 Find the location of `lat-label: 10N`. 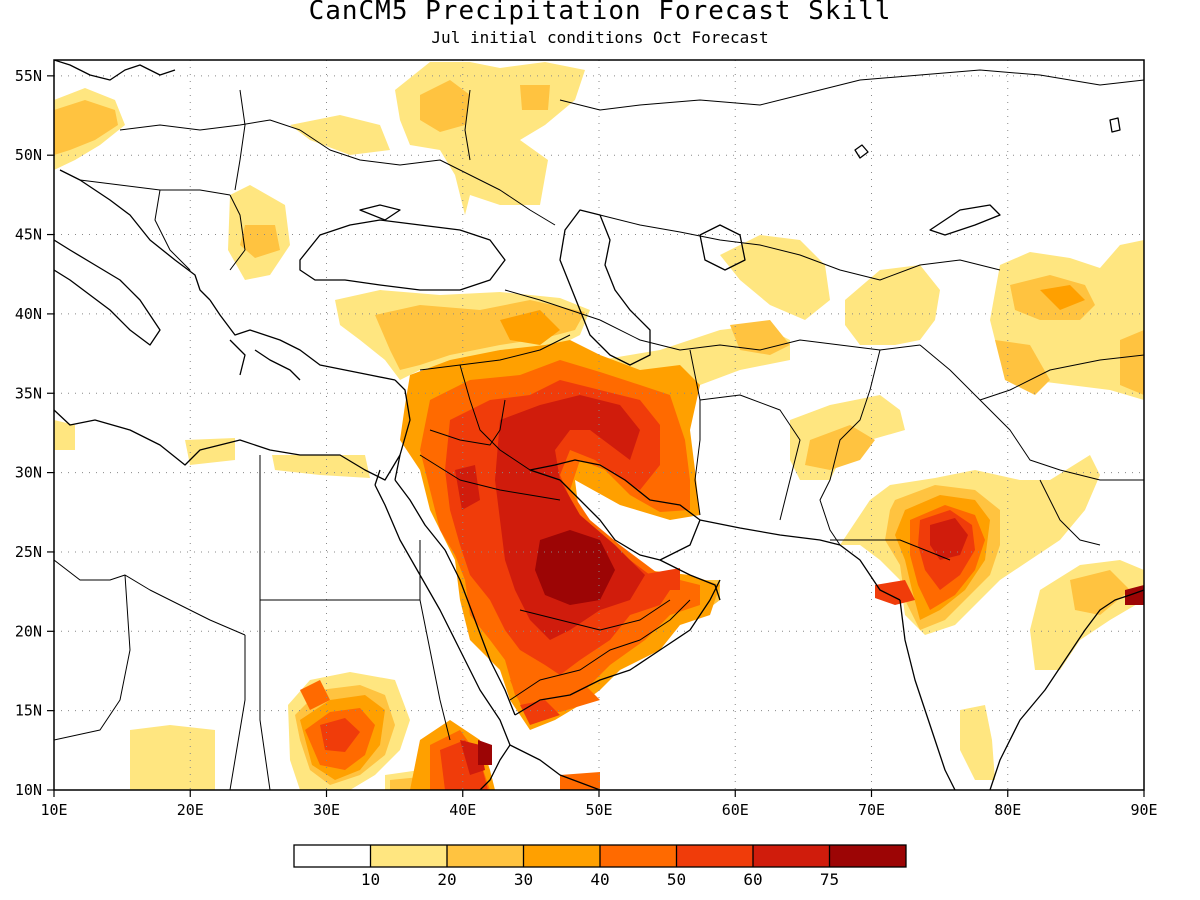

lat-label: 10N is located at coordinates (28, 790).